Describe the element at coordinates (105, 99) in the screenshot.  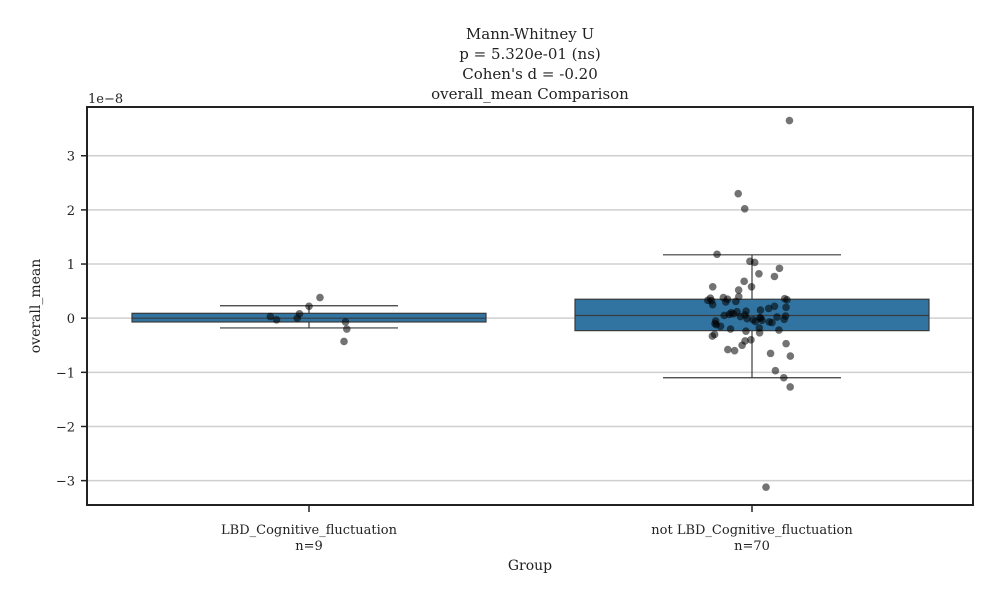
I see `y-offset-label: 1e−8` at that location.